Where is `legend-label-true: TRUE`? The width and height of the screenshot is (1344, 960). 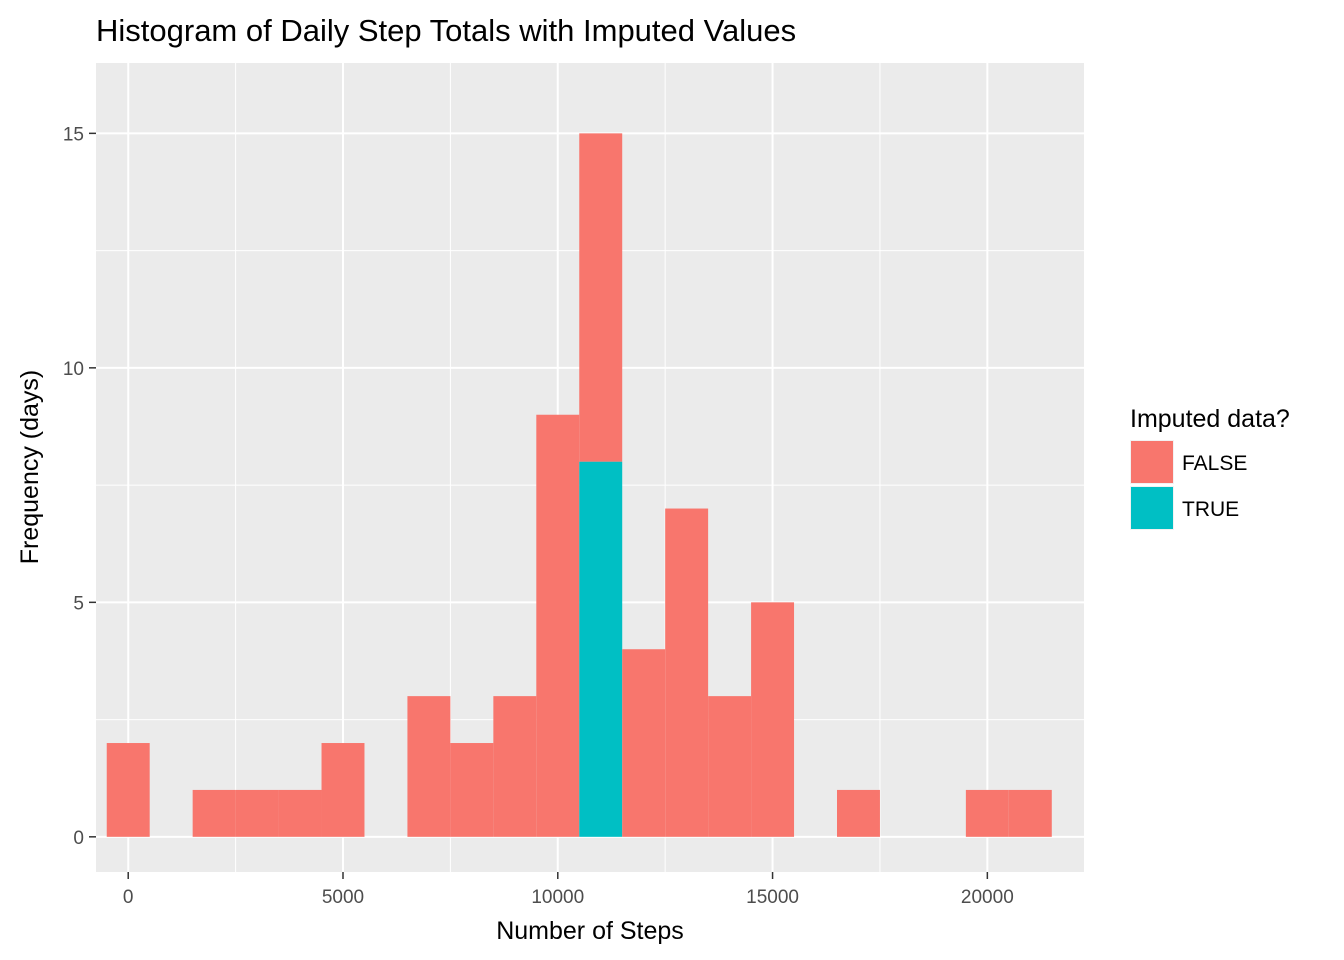 legend-label-true: TRUE is located at coordinates (1210, 509).